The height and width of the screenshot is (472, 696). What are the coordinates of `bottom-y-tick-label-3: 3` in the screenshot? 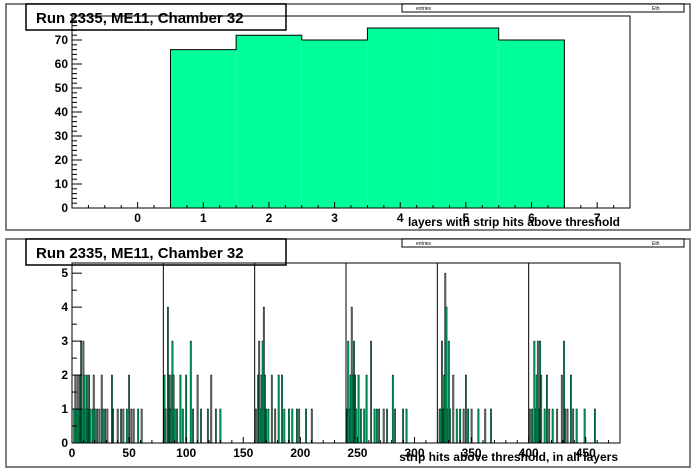 It's located at (64, 341).